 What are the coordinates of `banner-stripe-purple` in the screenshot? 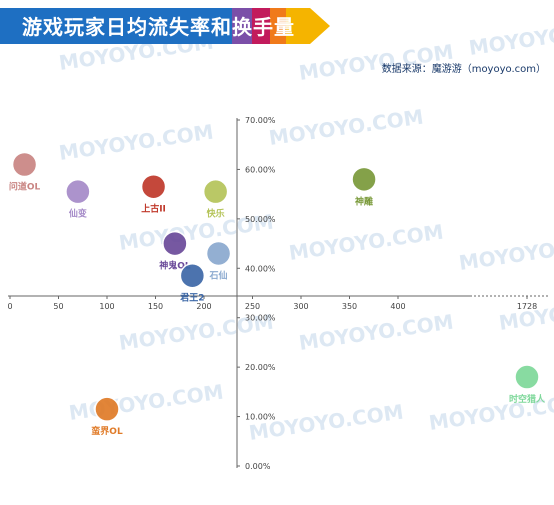 It's located at (242, 26).